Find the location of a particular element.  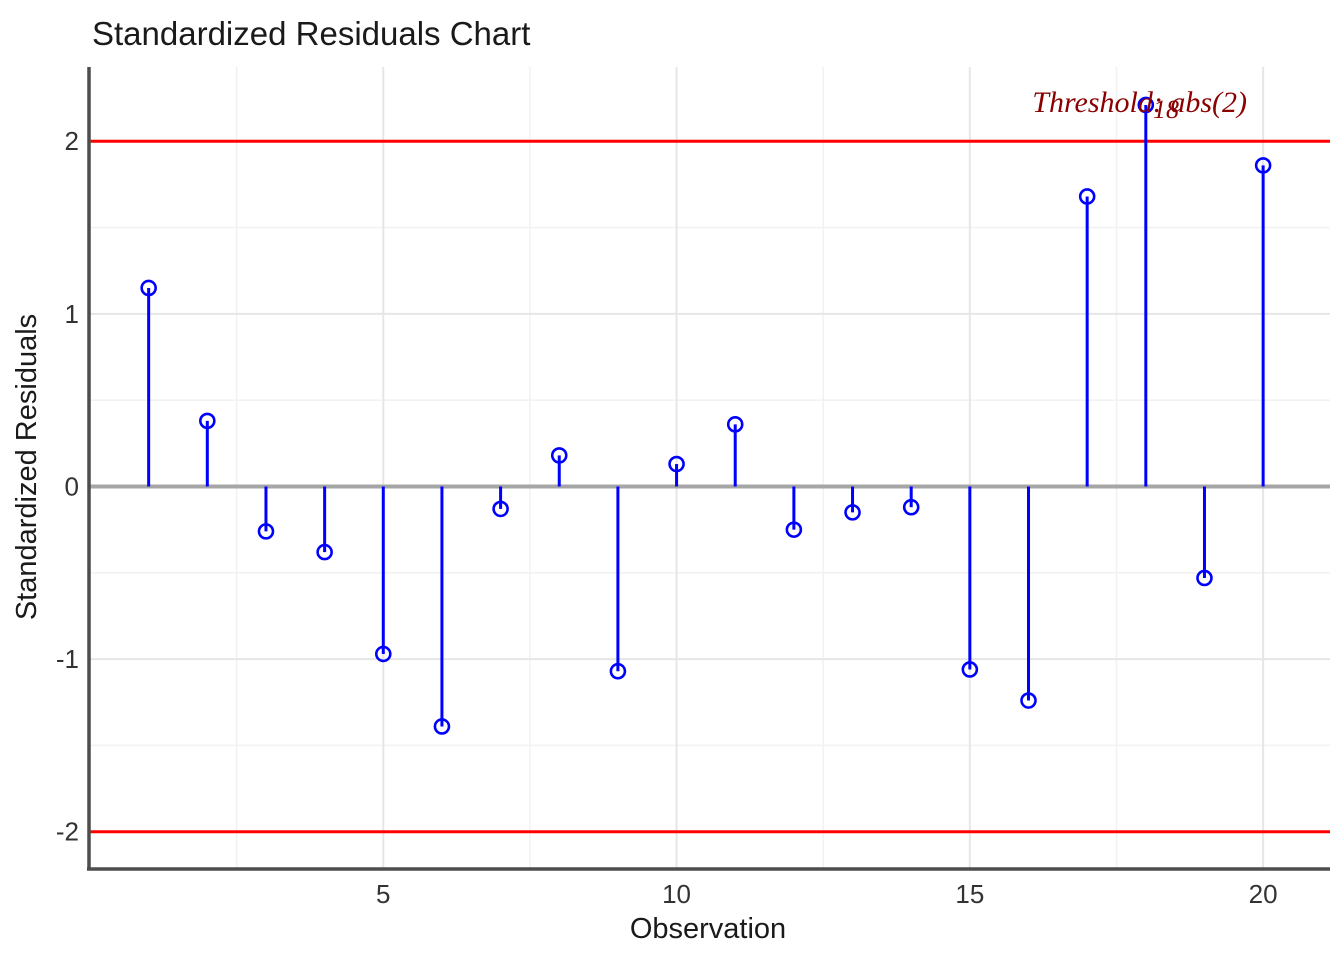

threshold-annotation: Threshold: abs(2) is located at coordinates (1139, 102).